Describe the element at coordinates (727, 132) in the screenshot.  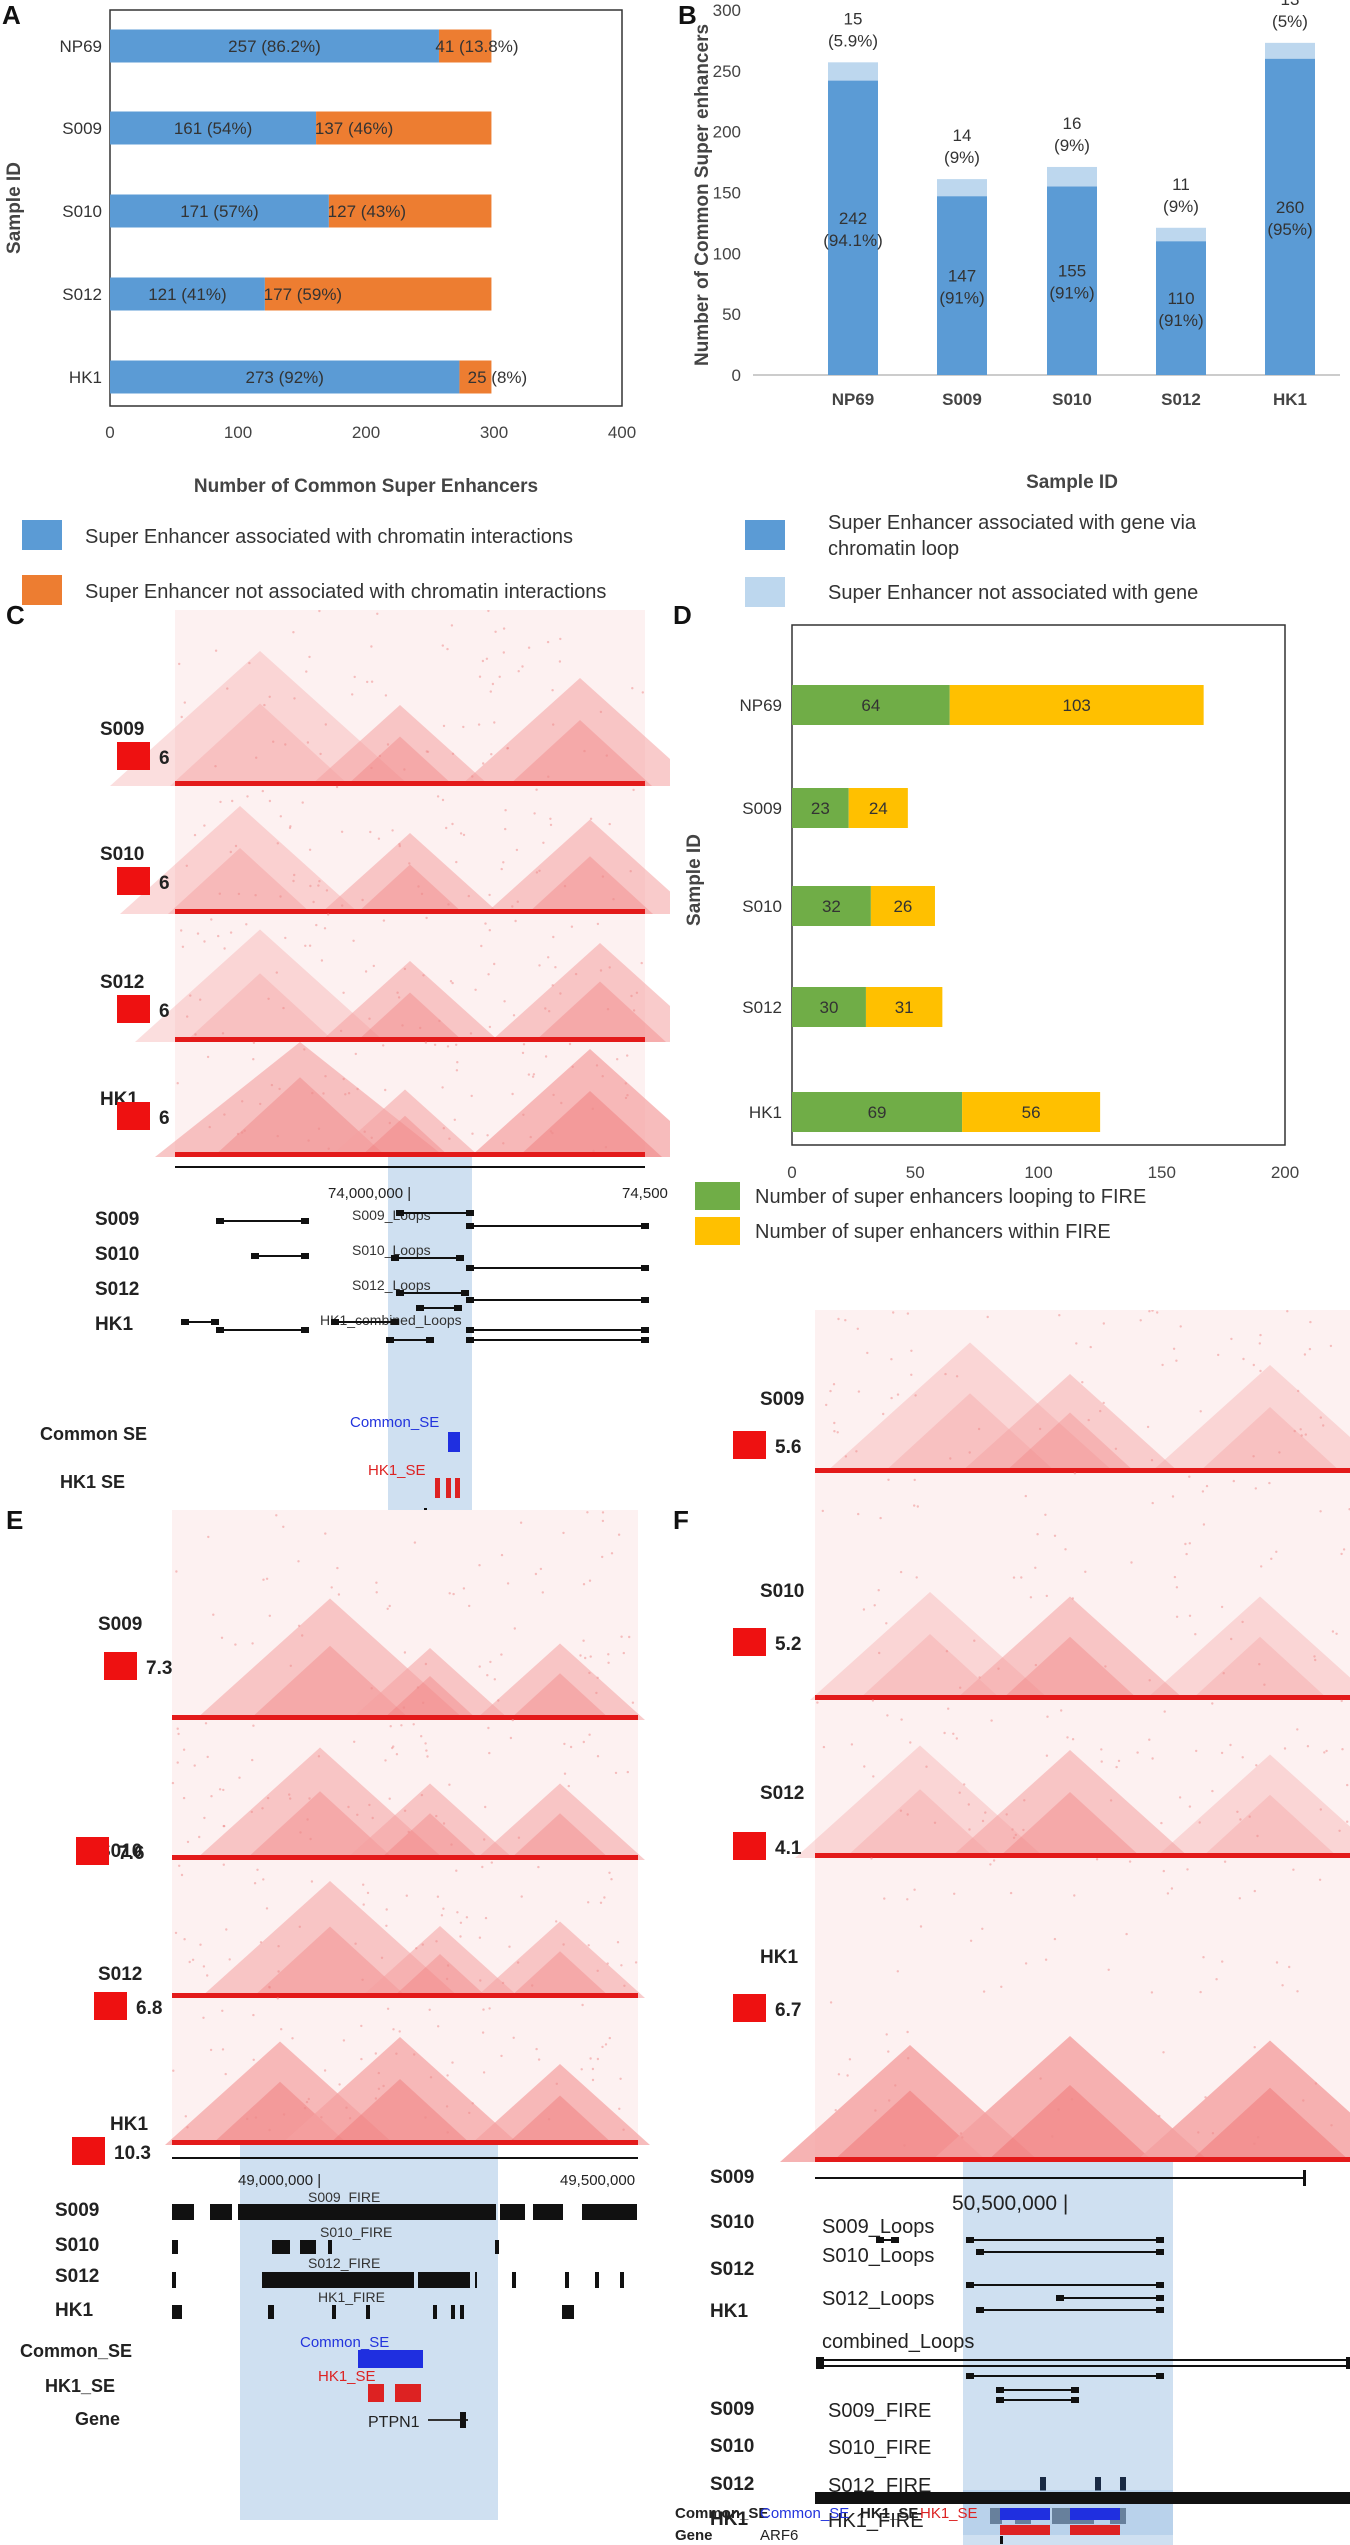
I see `tick-label: 200` at that location.